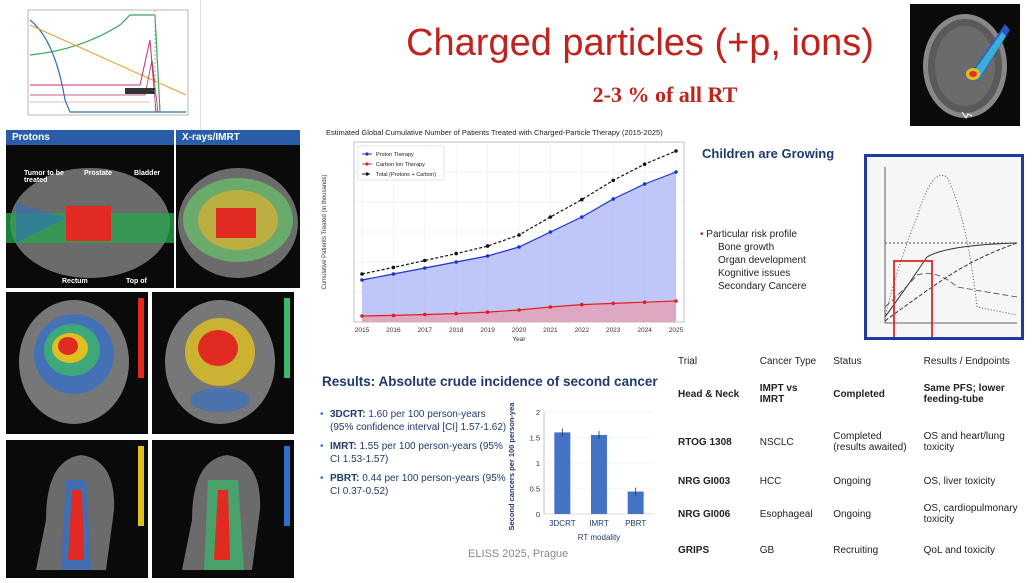 Image resolution: width=1032 pixels, height=583 pixels. What do you see at coordinates (238, 137) in the screenshot?
I see `xray-label: X-rays/IMRT` at bounding box center [238, 137].